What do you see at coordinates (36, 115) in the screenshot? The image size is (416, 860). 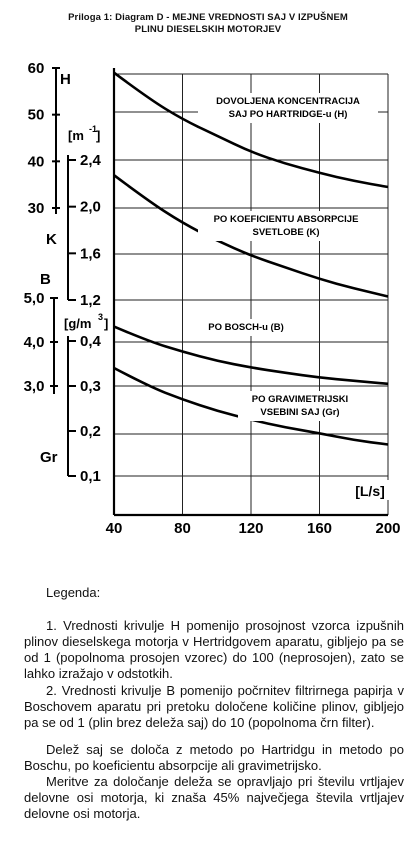 I see `h-tick-label: 50` at bounding box center [36, 115].